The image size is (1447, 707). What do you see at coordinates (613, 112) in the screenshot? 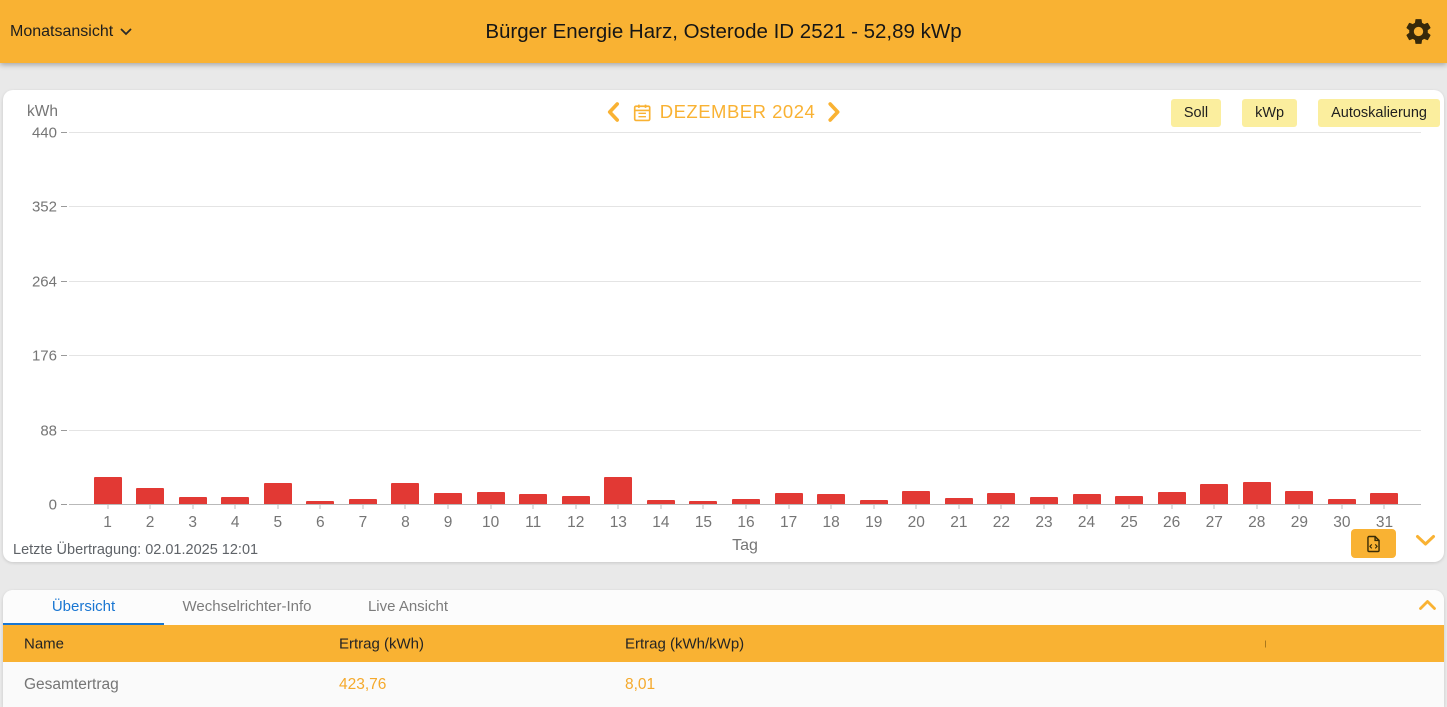
I see `prev-month-button` at bounding box center [613, 112].